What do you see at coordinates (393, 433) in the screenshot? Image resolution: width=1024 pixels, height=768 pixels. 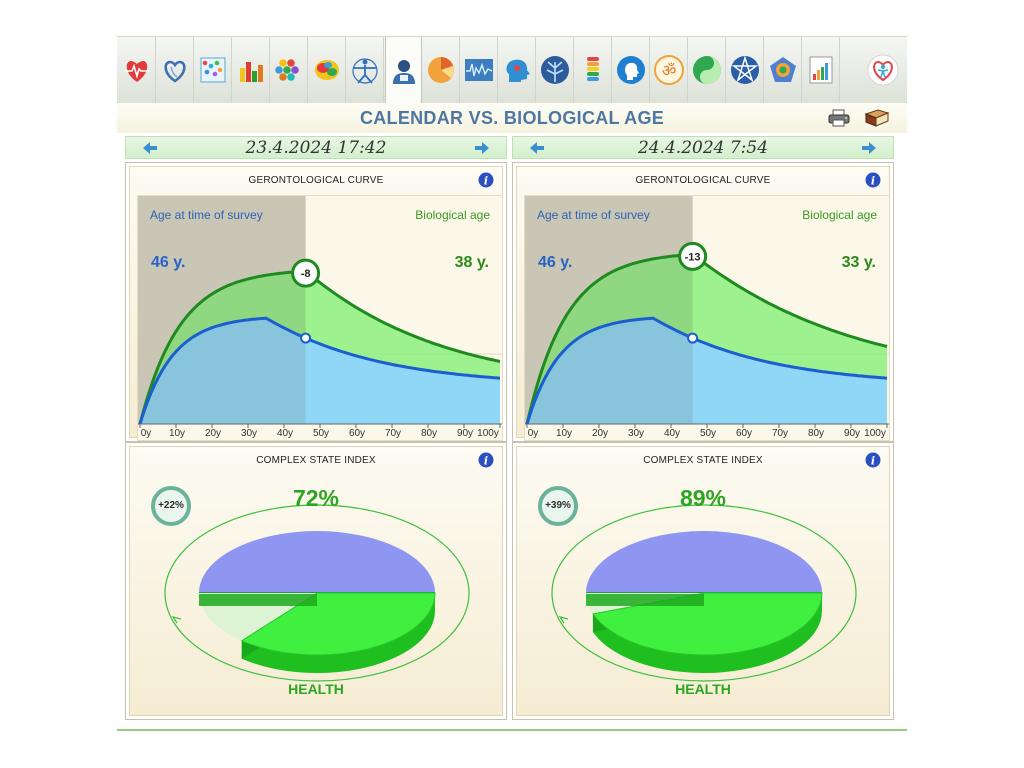 I see `x-tick-label: 70y` at bounding box center [393, 433].